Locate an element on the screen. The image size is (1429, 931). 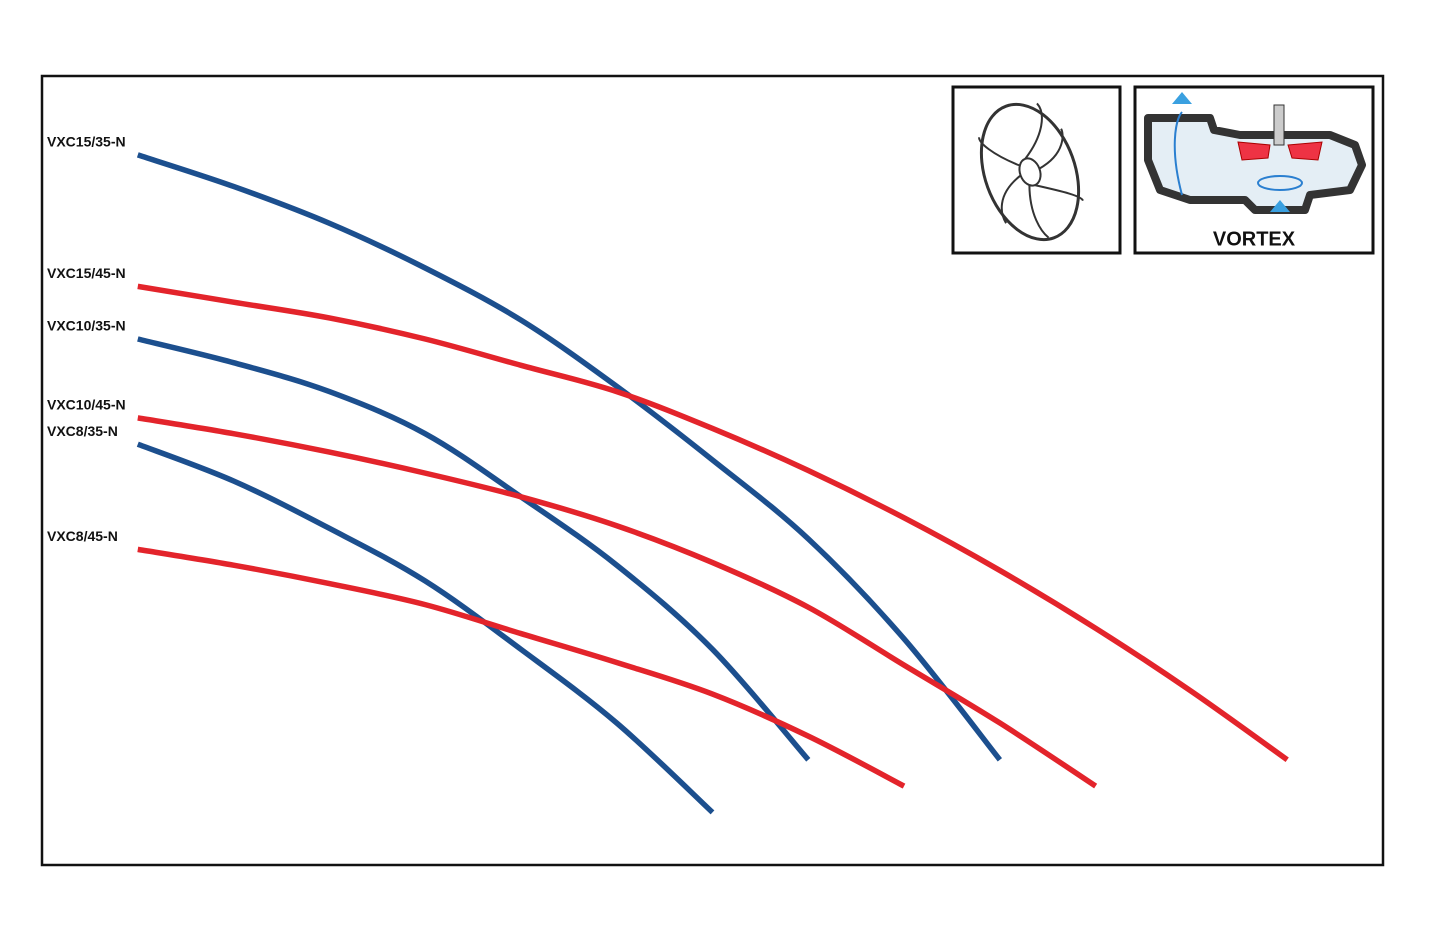
series-name: VXC15/35-N is located at coordinates (86, 142).